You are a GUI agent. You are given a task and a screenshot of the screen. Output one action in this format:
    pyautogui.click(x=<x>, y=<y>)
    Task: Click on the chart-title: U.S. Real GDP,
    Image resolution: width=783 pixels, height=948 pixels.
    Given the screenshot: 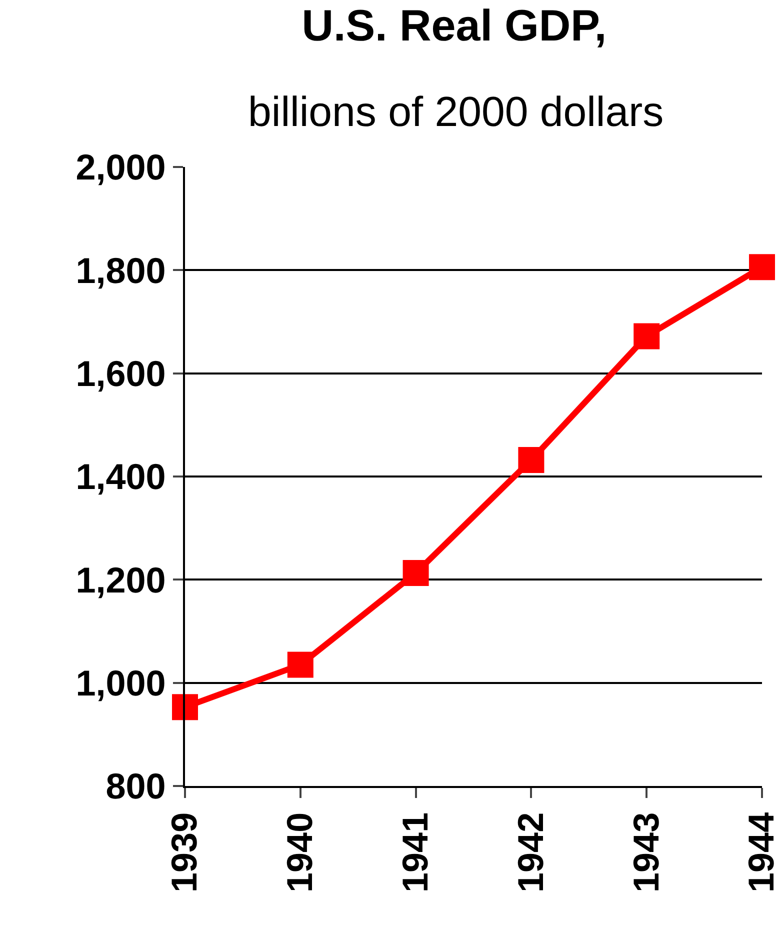 What is the action you would take?
    pyautogui.click(x=454, y=25)
    